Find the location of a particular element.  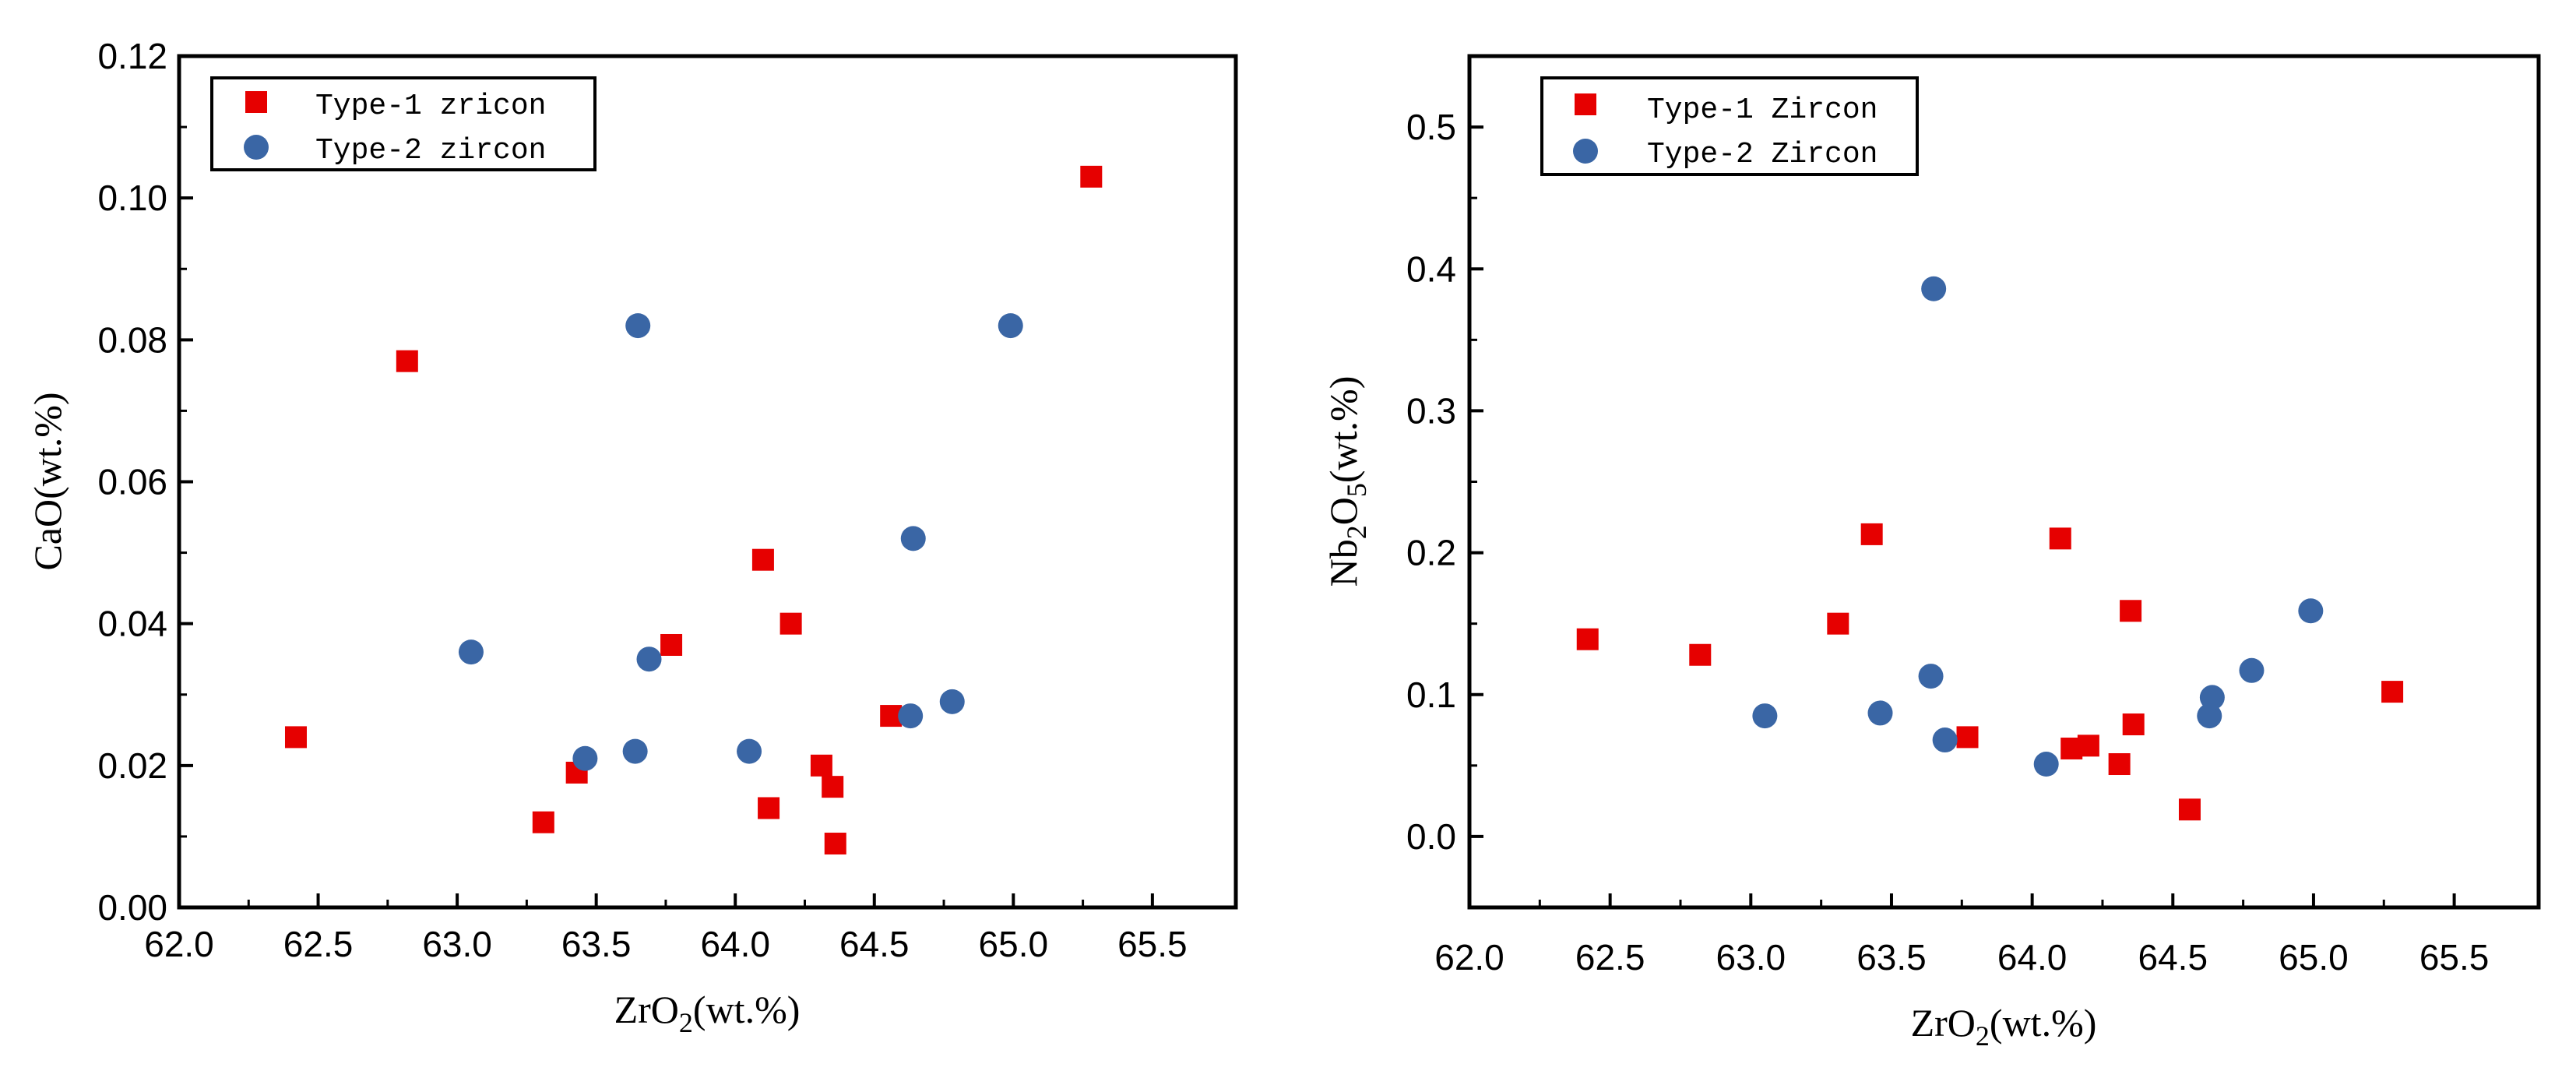

y-tick-label: 0.06 is located at coordinates (132, 482).